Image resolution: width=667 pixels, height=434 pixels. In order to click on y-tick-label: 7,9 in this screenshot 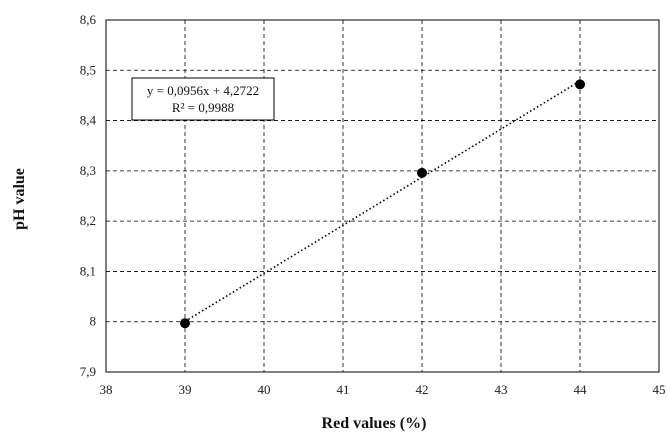, I will do `click(88, 371)`.